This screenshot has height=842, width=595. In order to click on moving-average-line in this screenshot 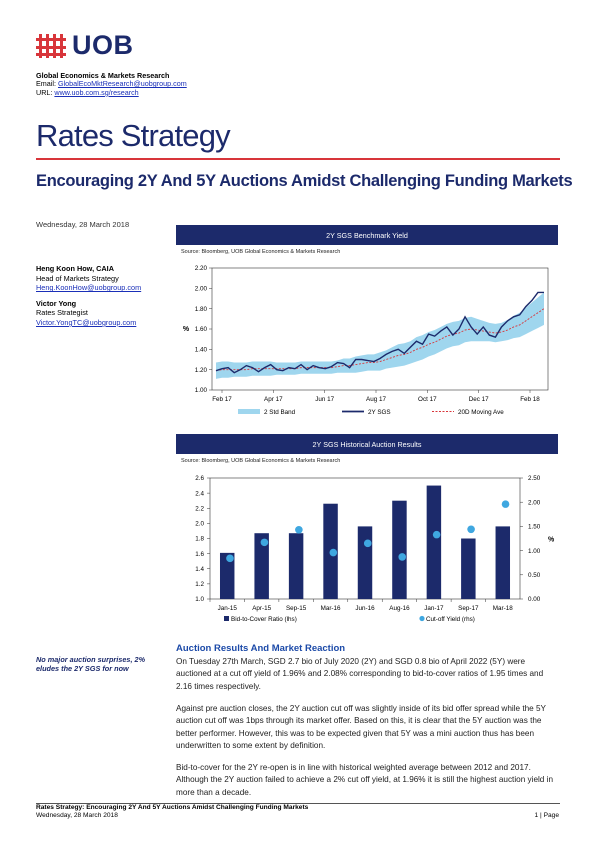, I will do `click(380, 340)`.